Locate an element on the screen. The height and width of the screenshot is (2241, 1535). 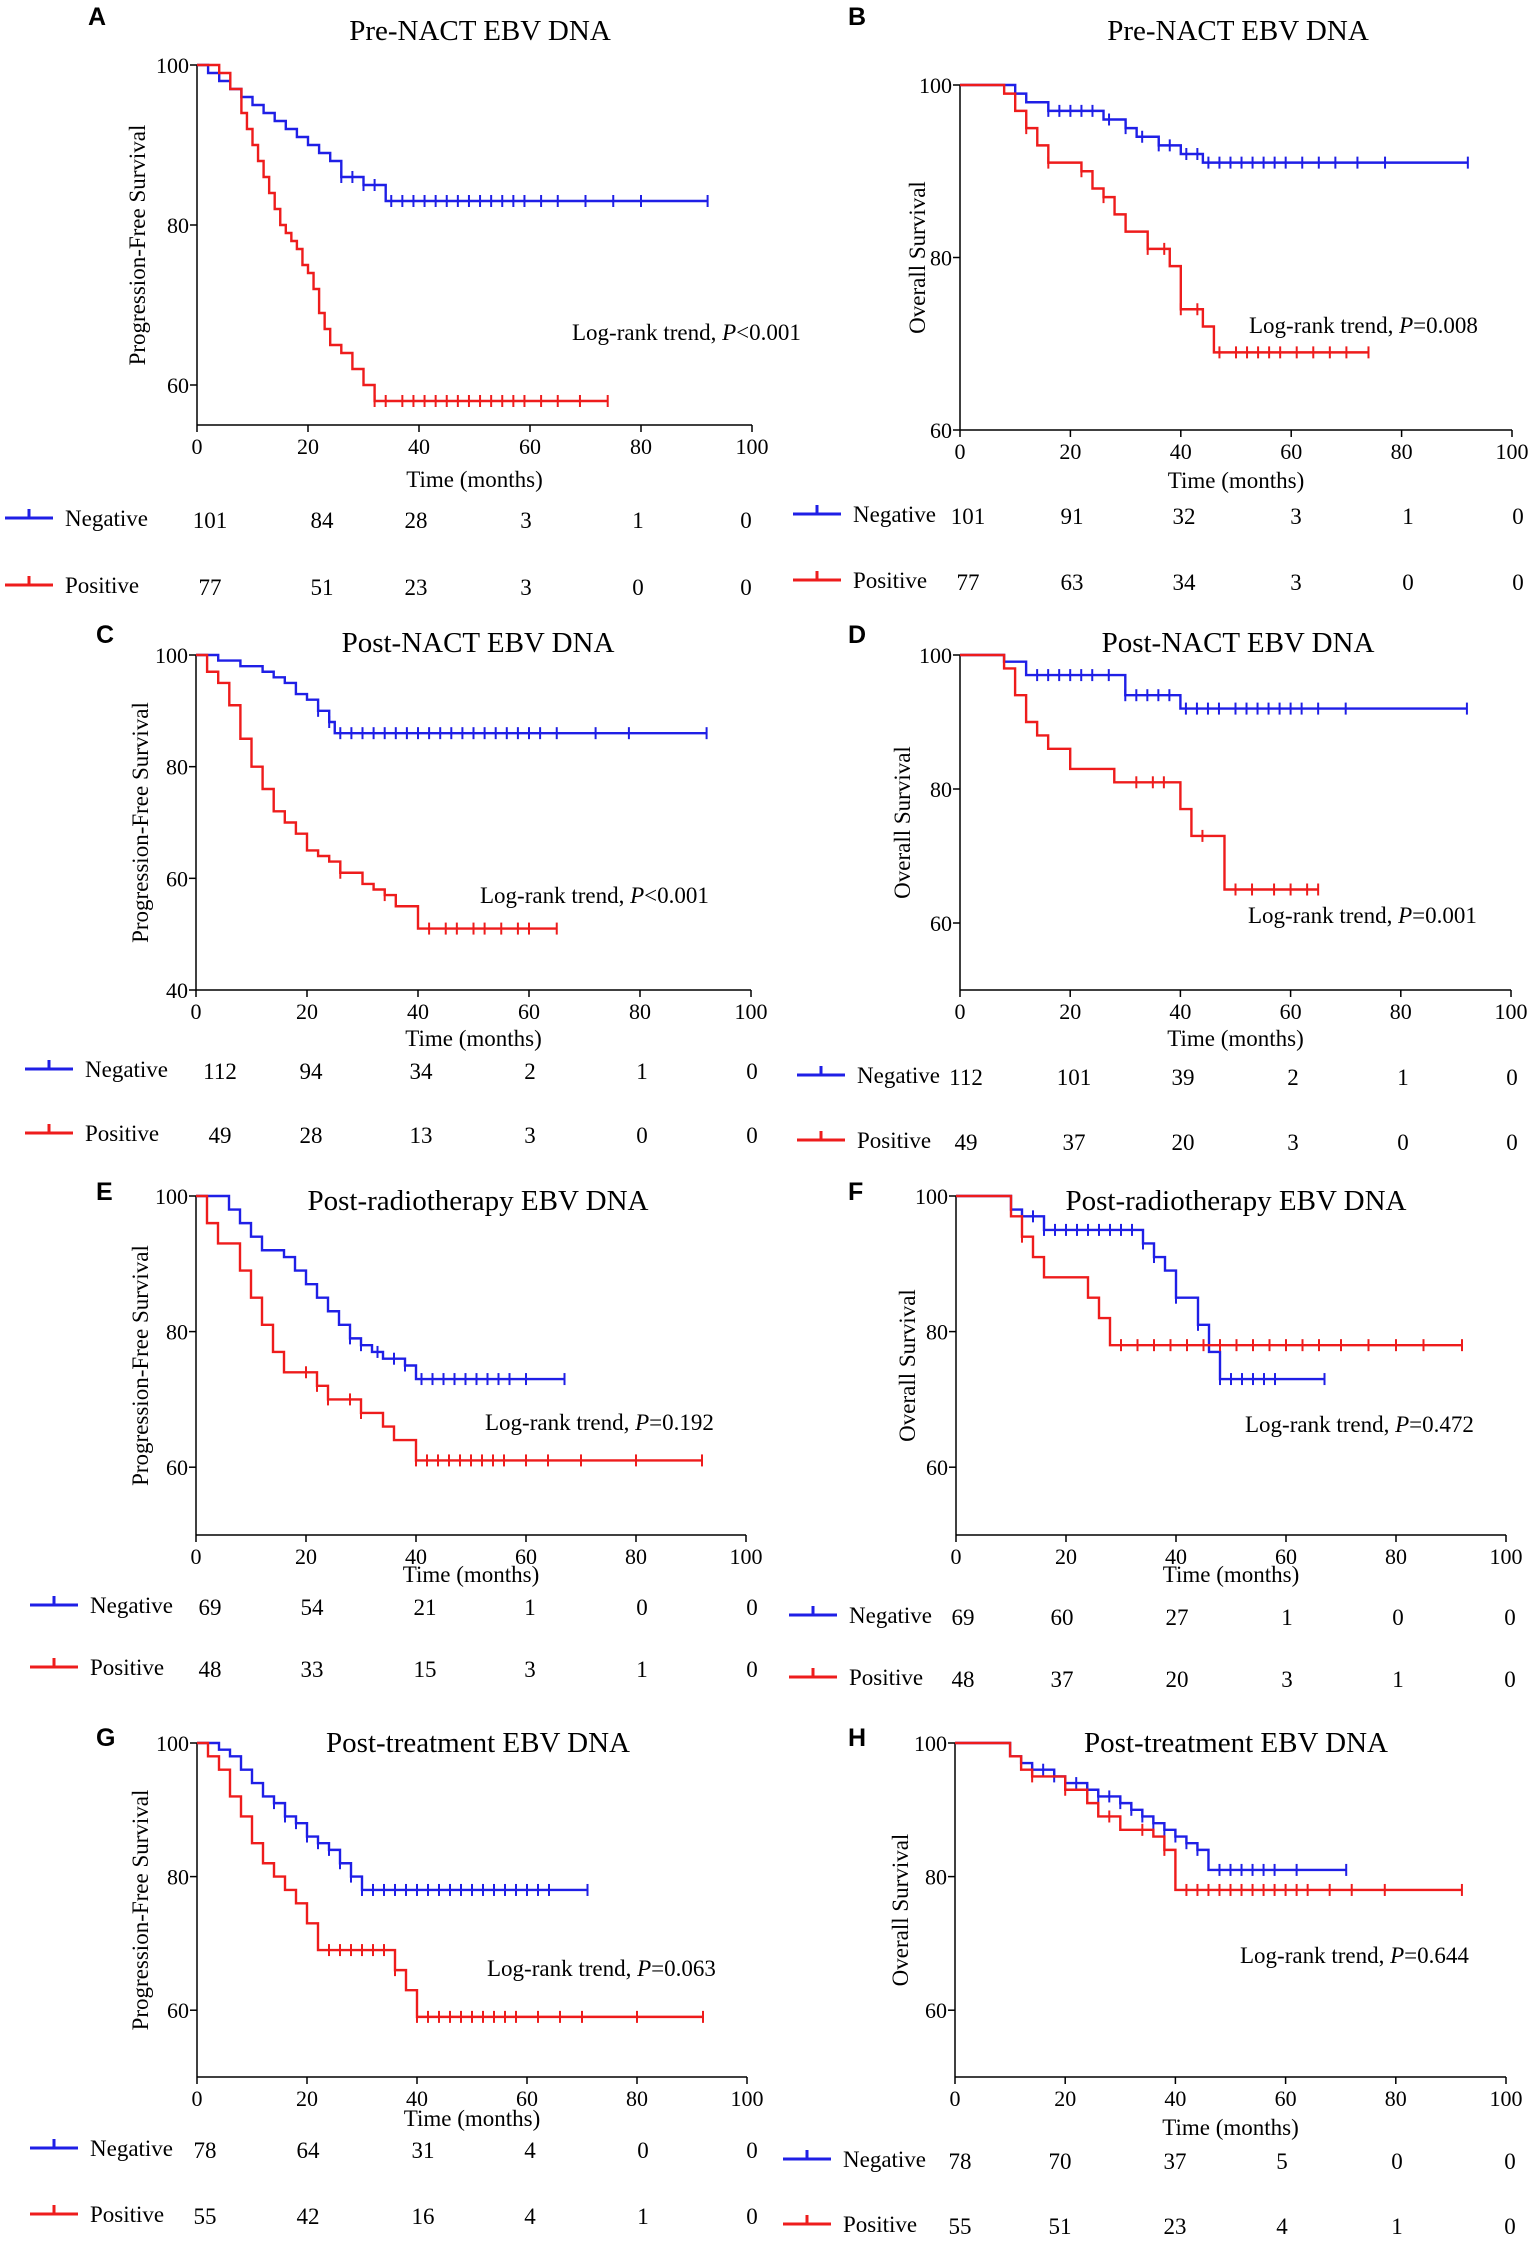
risk-count-negative: 37 is located at coordinates (1175, 2161).